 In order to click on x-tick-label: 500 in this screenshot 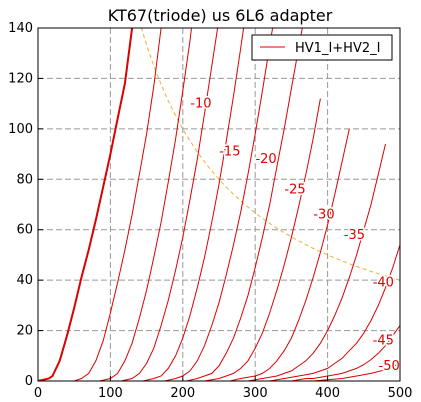, I will do `click(400, 393)`.